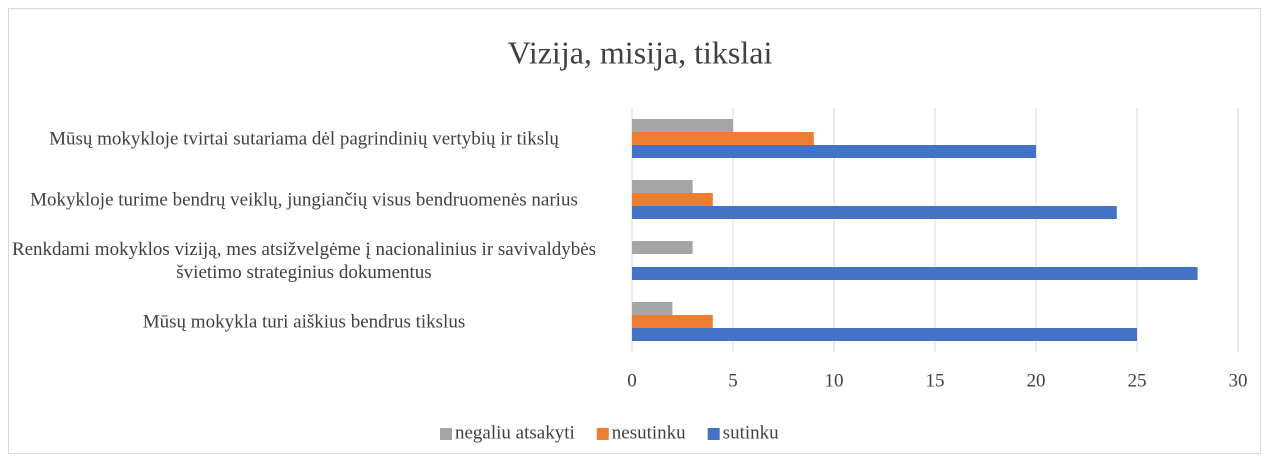 This screenshot has height=462, width=1269. I want to click on legend-label: nesutinku, so click(649, 432).